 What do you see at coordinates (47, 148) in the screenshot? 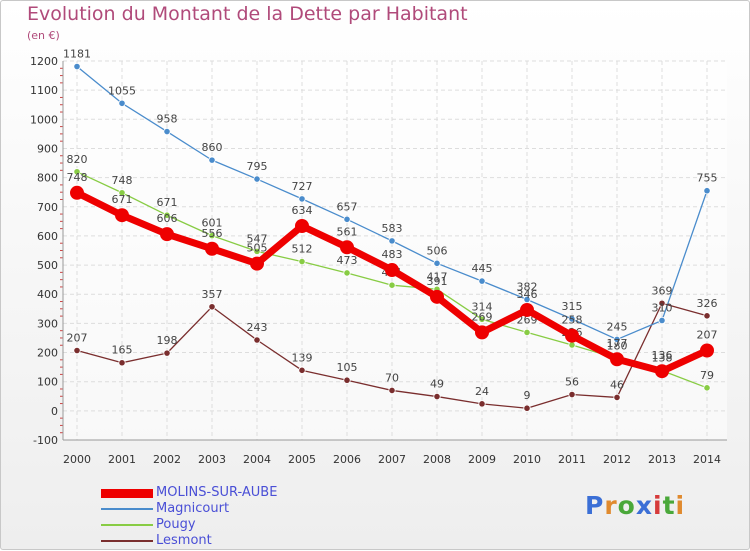
I see `y-tick-label: 900` at bounding box center [47, 148].